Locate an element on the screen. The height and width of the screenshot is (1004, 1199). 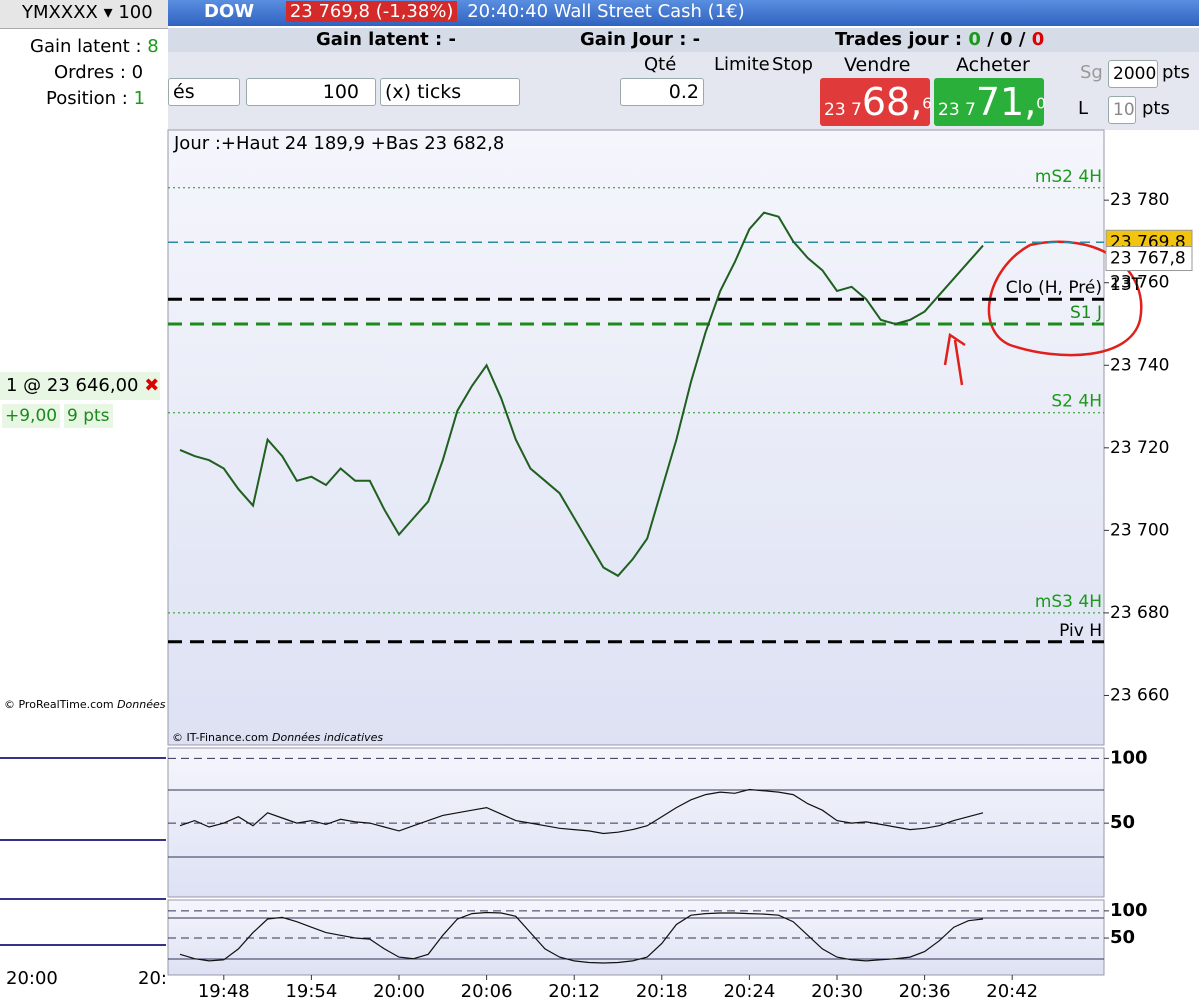
y-tick-label: 23 680 is located at coordinates (1139, 613).